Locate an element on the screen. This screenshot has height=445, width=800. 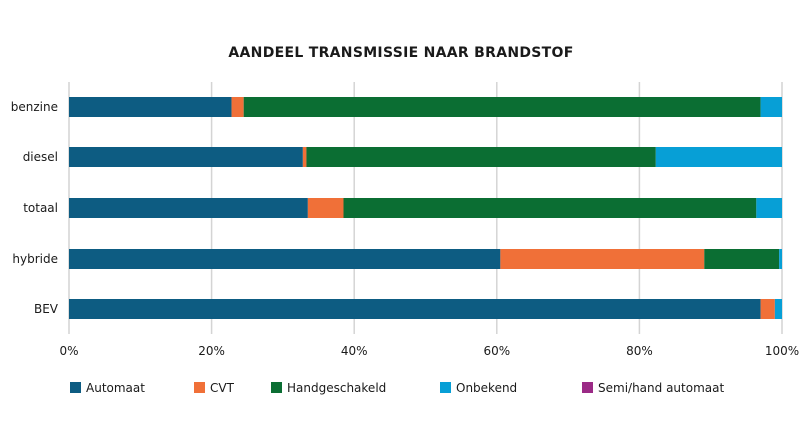
legend-item: Automaat is located at coordinates (107, 388).